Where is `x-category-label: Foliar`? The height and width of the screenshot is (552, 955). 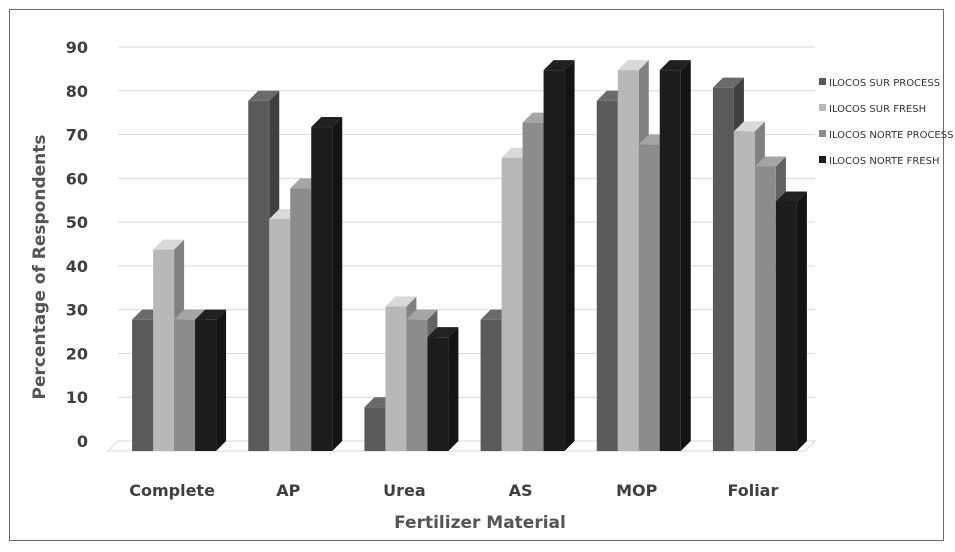 x-category-label: Foliar is located at coordinates (752, 490).